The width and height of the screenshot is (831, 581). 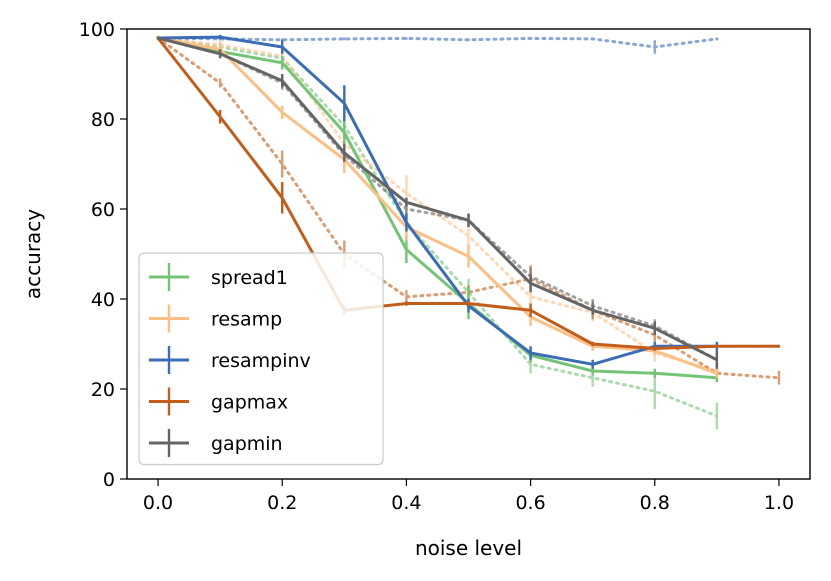 I want to click on x-tick-label: 1.0, so click(x=779, y=503).